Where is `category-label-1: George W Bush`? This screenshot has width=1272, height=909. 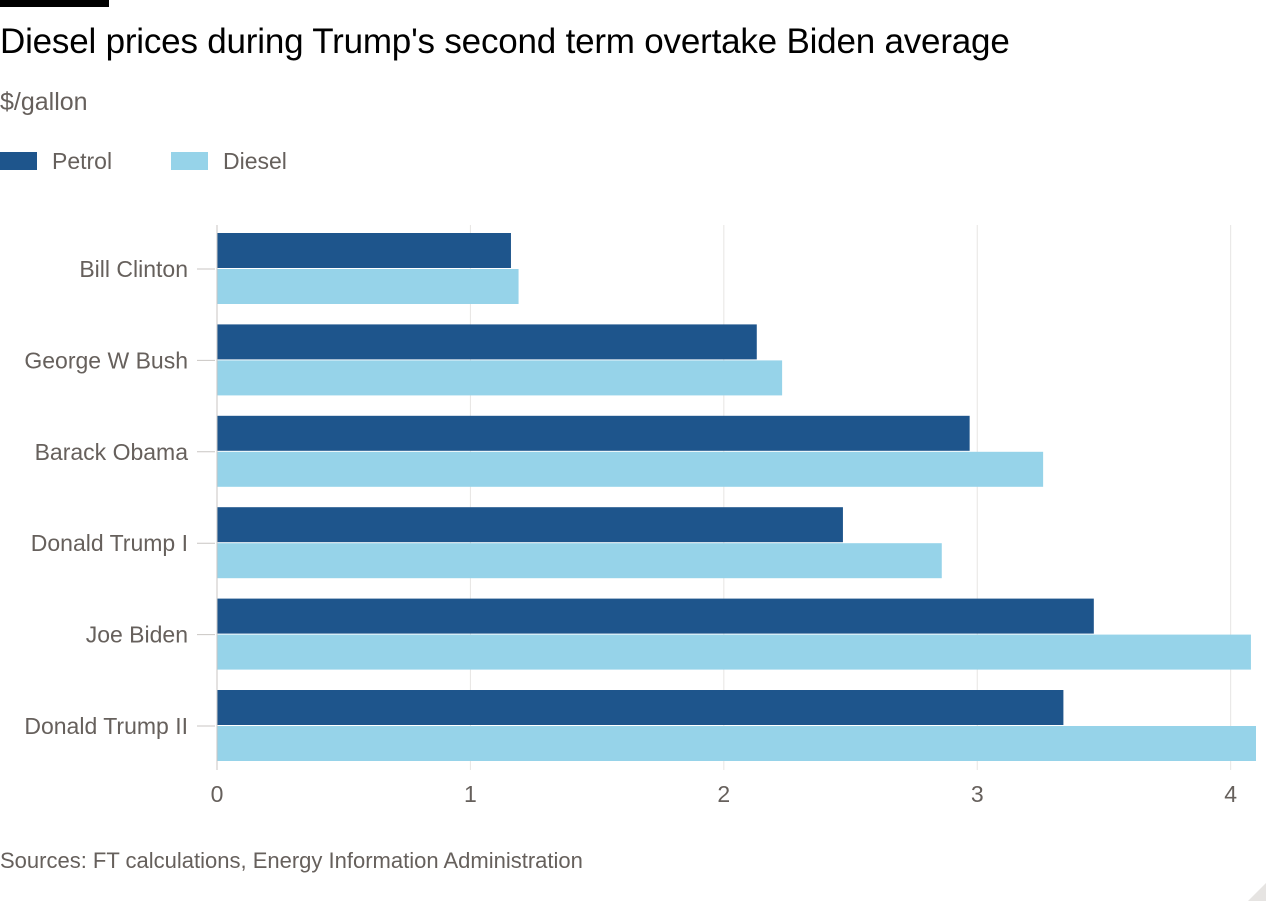 category-label-1: George W Bush is located at coordinates (106, 360).